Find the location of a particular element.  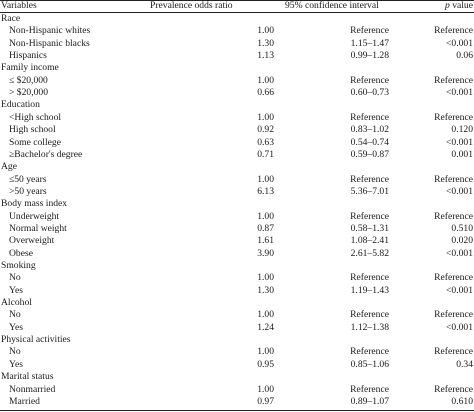

group-label: Age is located at coordinates (9, 167).